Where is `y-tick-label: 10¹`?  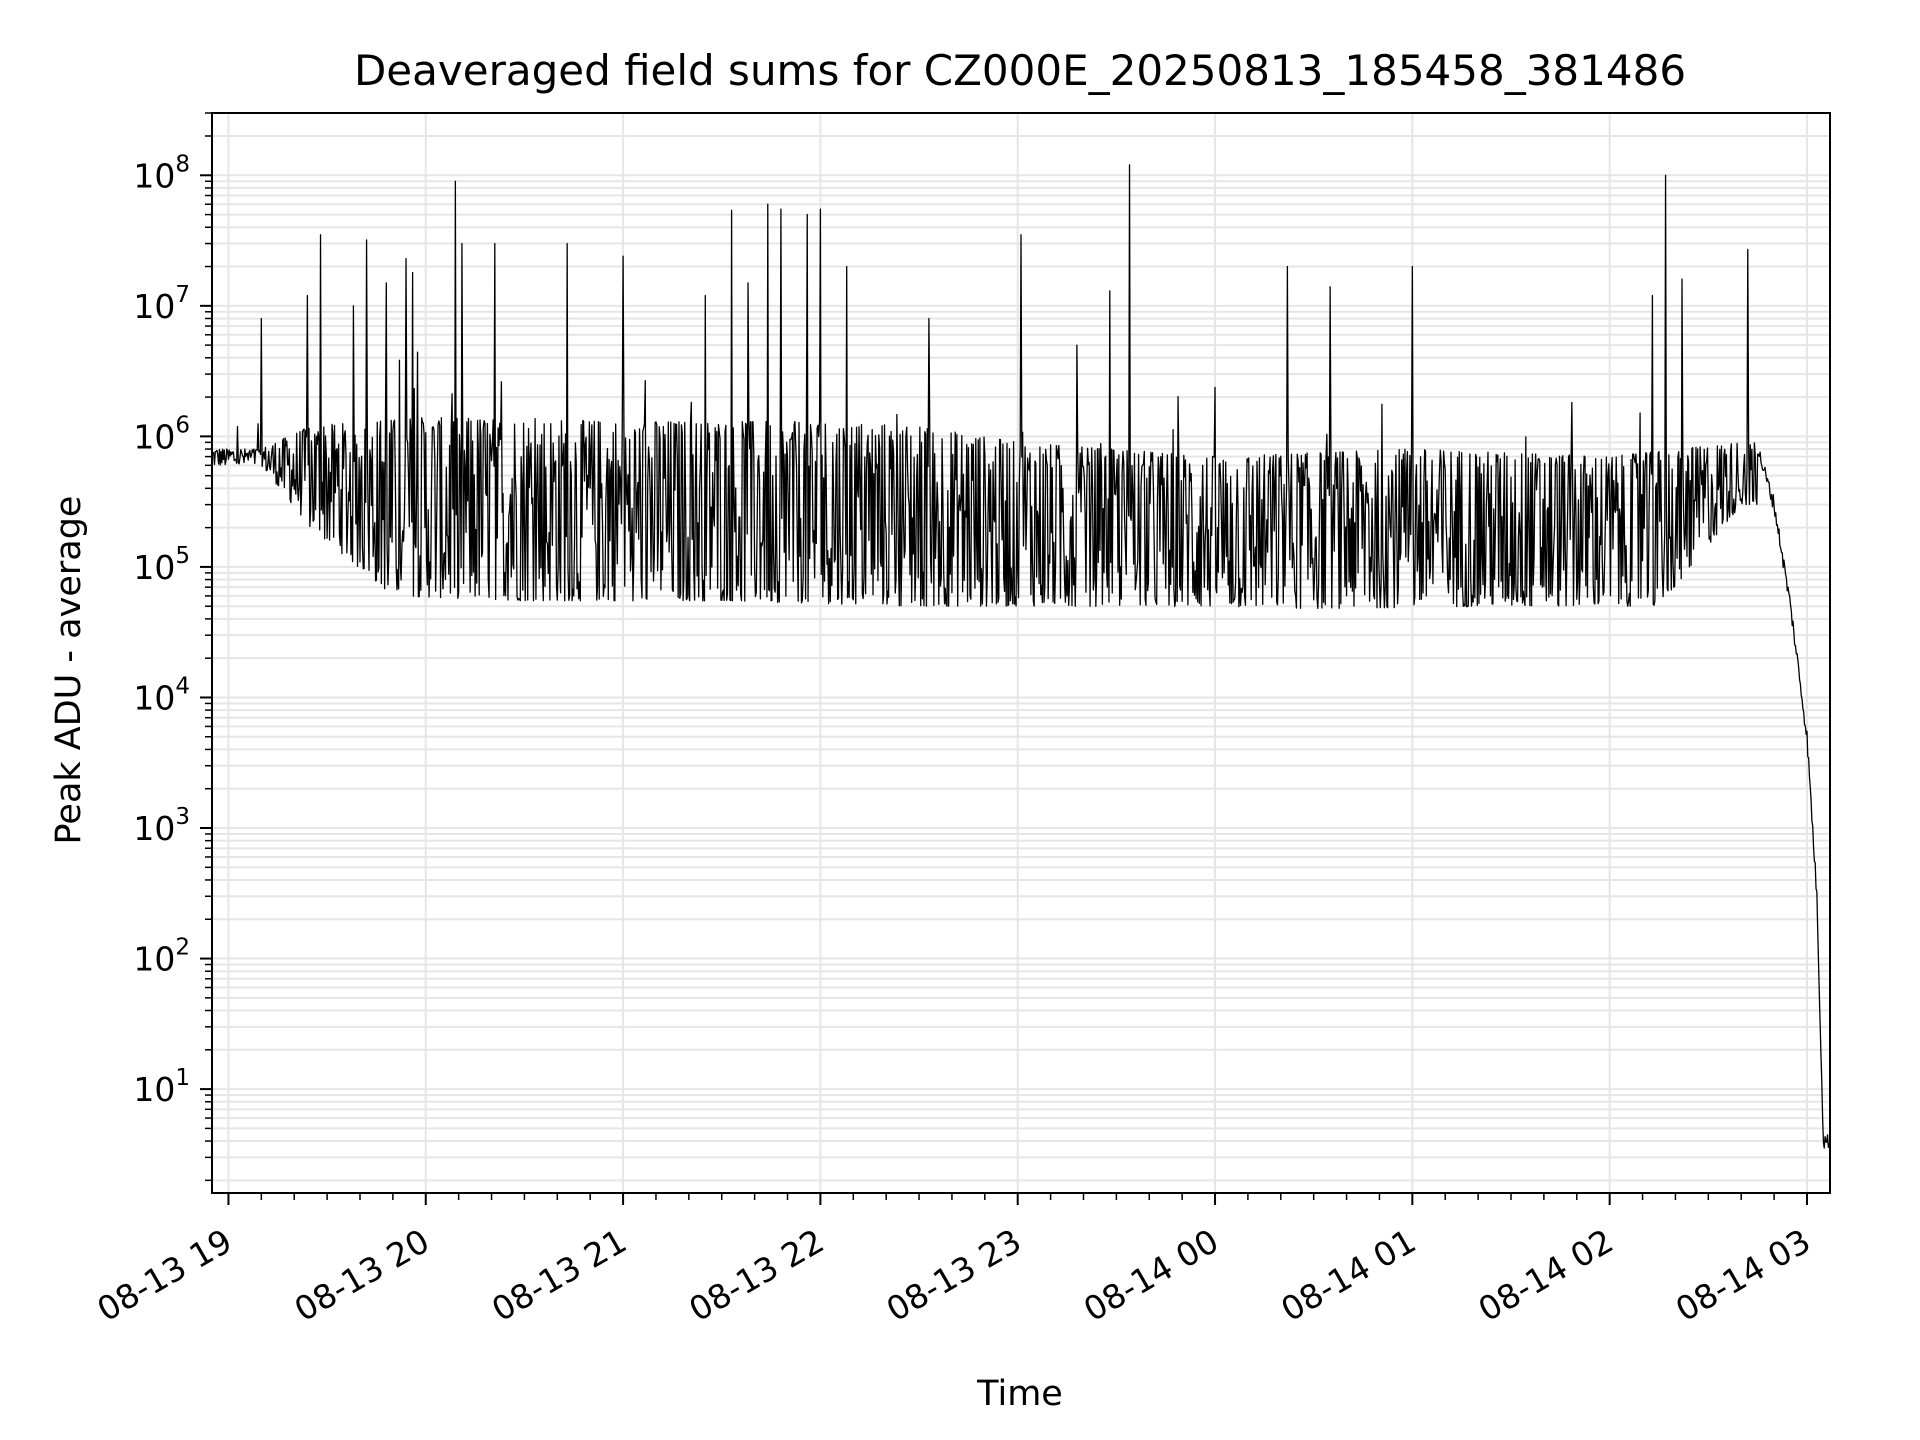
y-tick-label: 10¹ is located at coordinates (161, 1087).